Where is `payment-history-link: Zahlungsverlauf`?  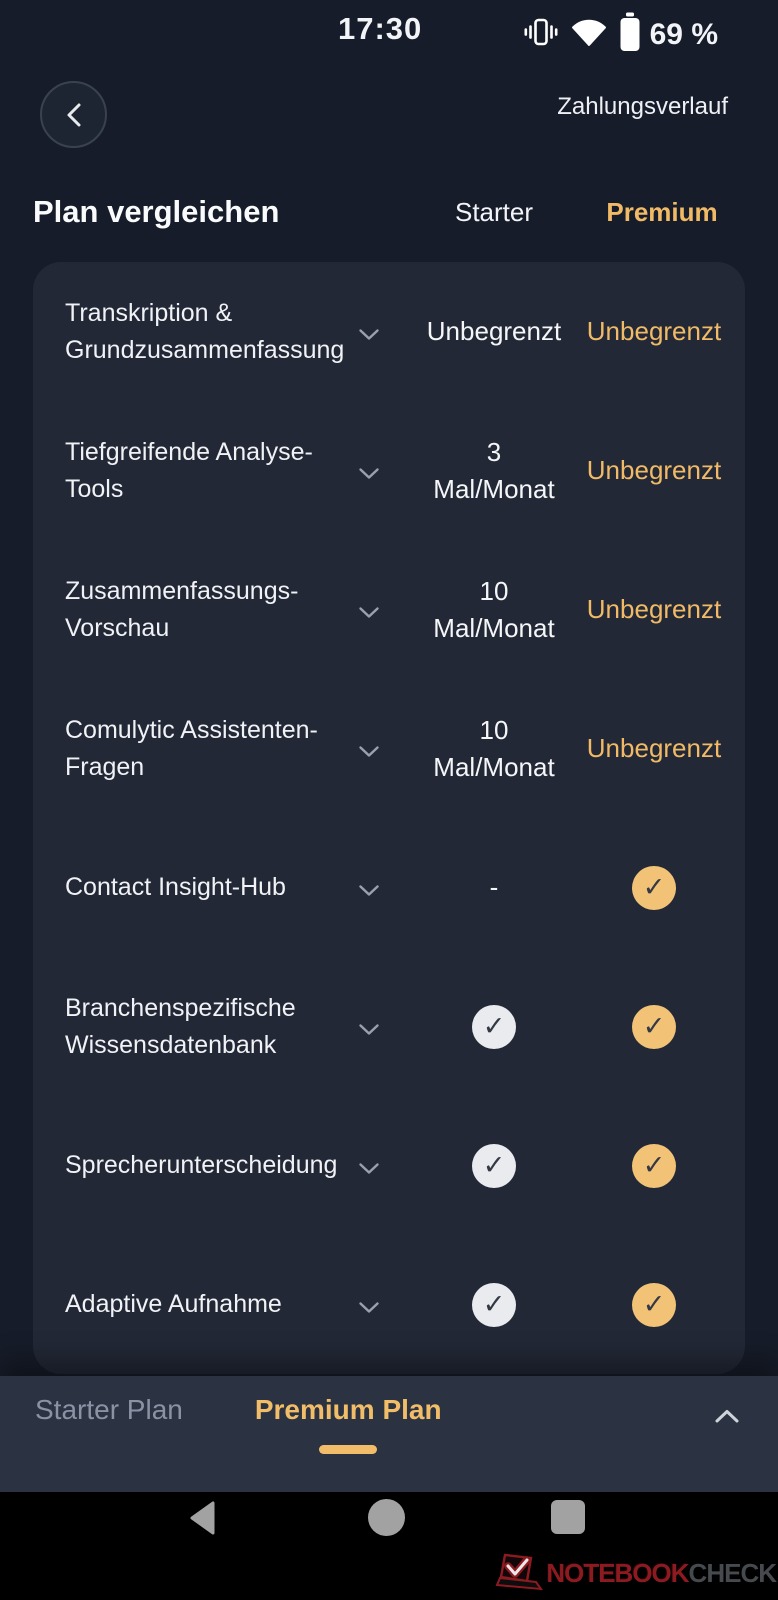
payment-history-link: Zahlungsverlauf is located at coordinates (642, 106).